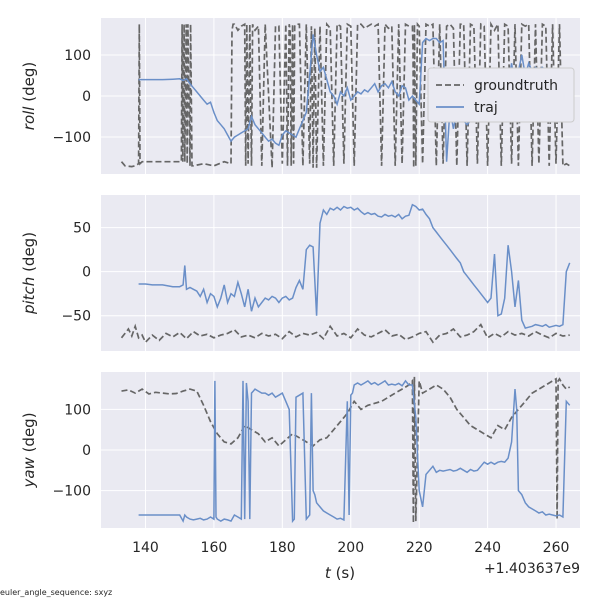  Describe the element at coordinates (556, 548) in the screenshot. I see `x-tick-label: 260` at that location.